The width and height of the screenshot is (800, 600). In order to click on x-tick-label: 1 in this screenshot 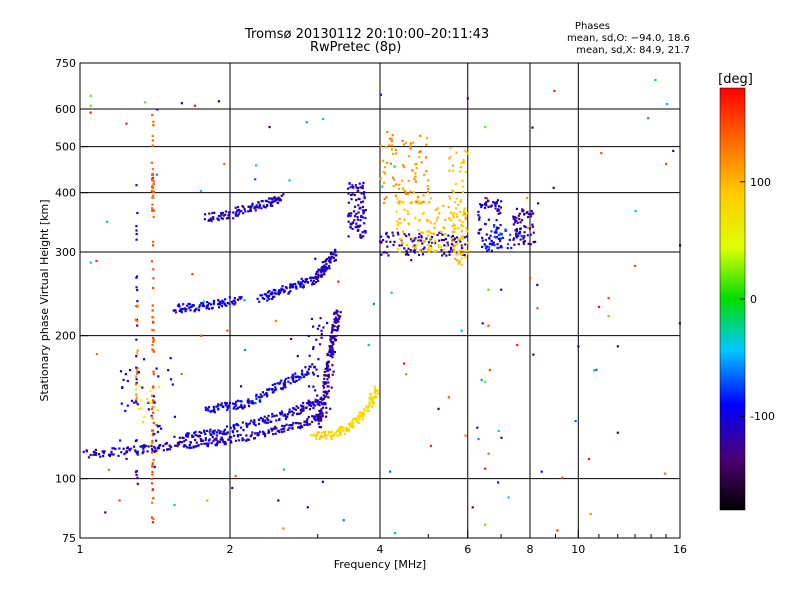, I will do `click(80, 549)`.